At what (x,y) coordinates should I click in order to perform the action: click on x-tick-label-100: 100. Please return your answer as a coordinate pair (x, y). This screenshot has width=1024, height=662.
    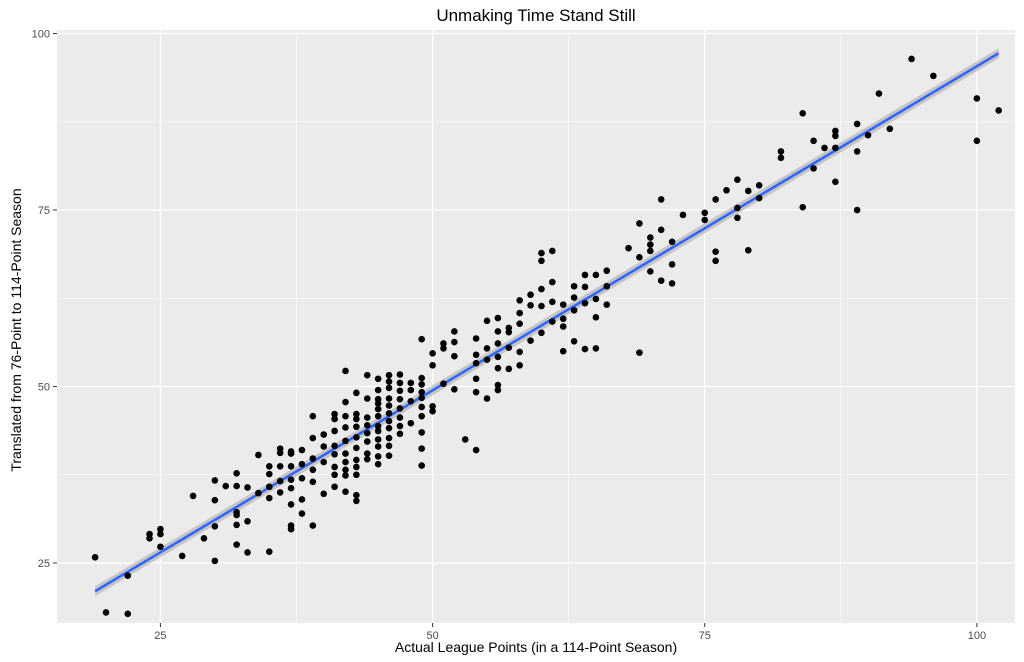
    Looking at the image, I should click on (977, 636).